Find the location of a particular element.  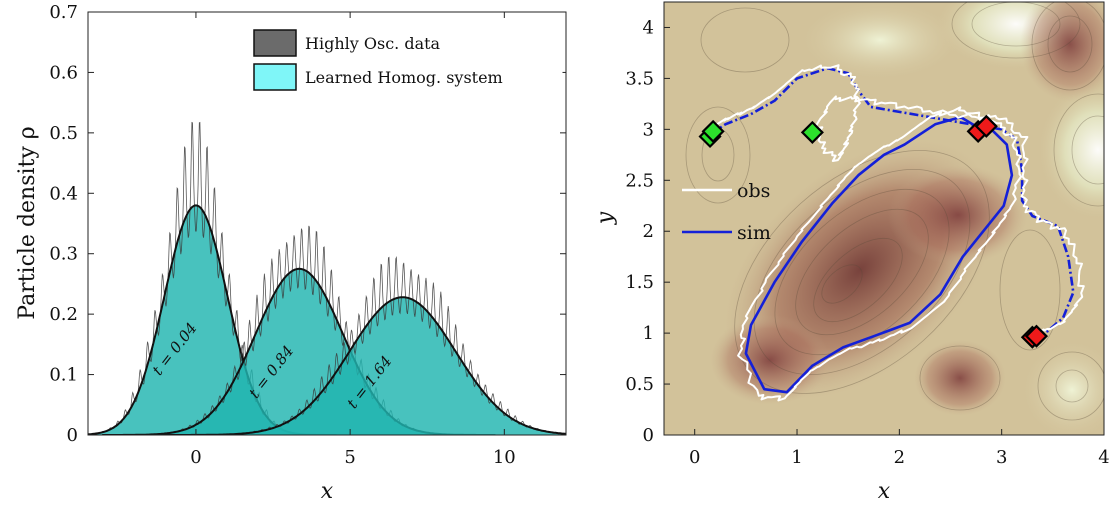

hill-central-lower is located at coordinates (770, 360).